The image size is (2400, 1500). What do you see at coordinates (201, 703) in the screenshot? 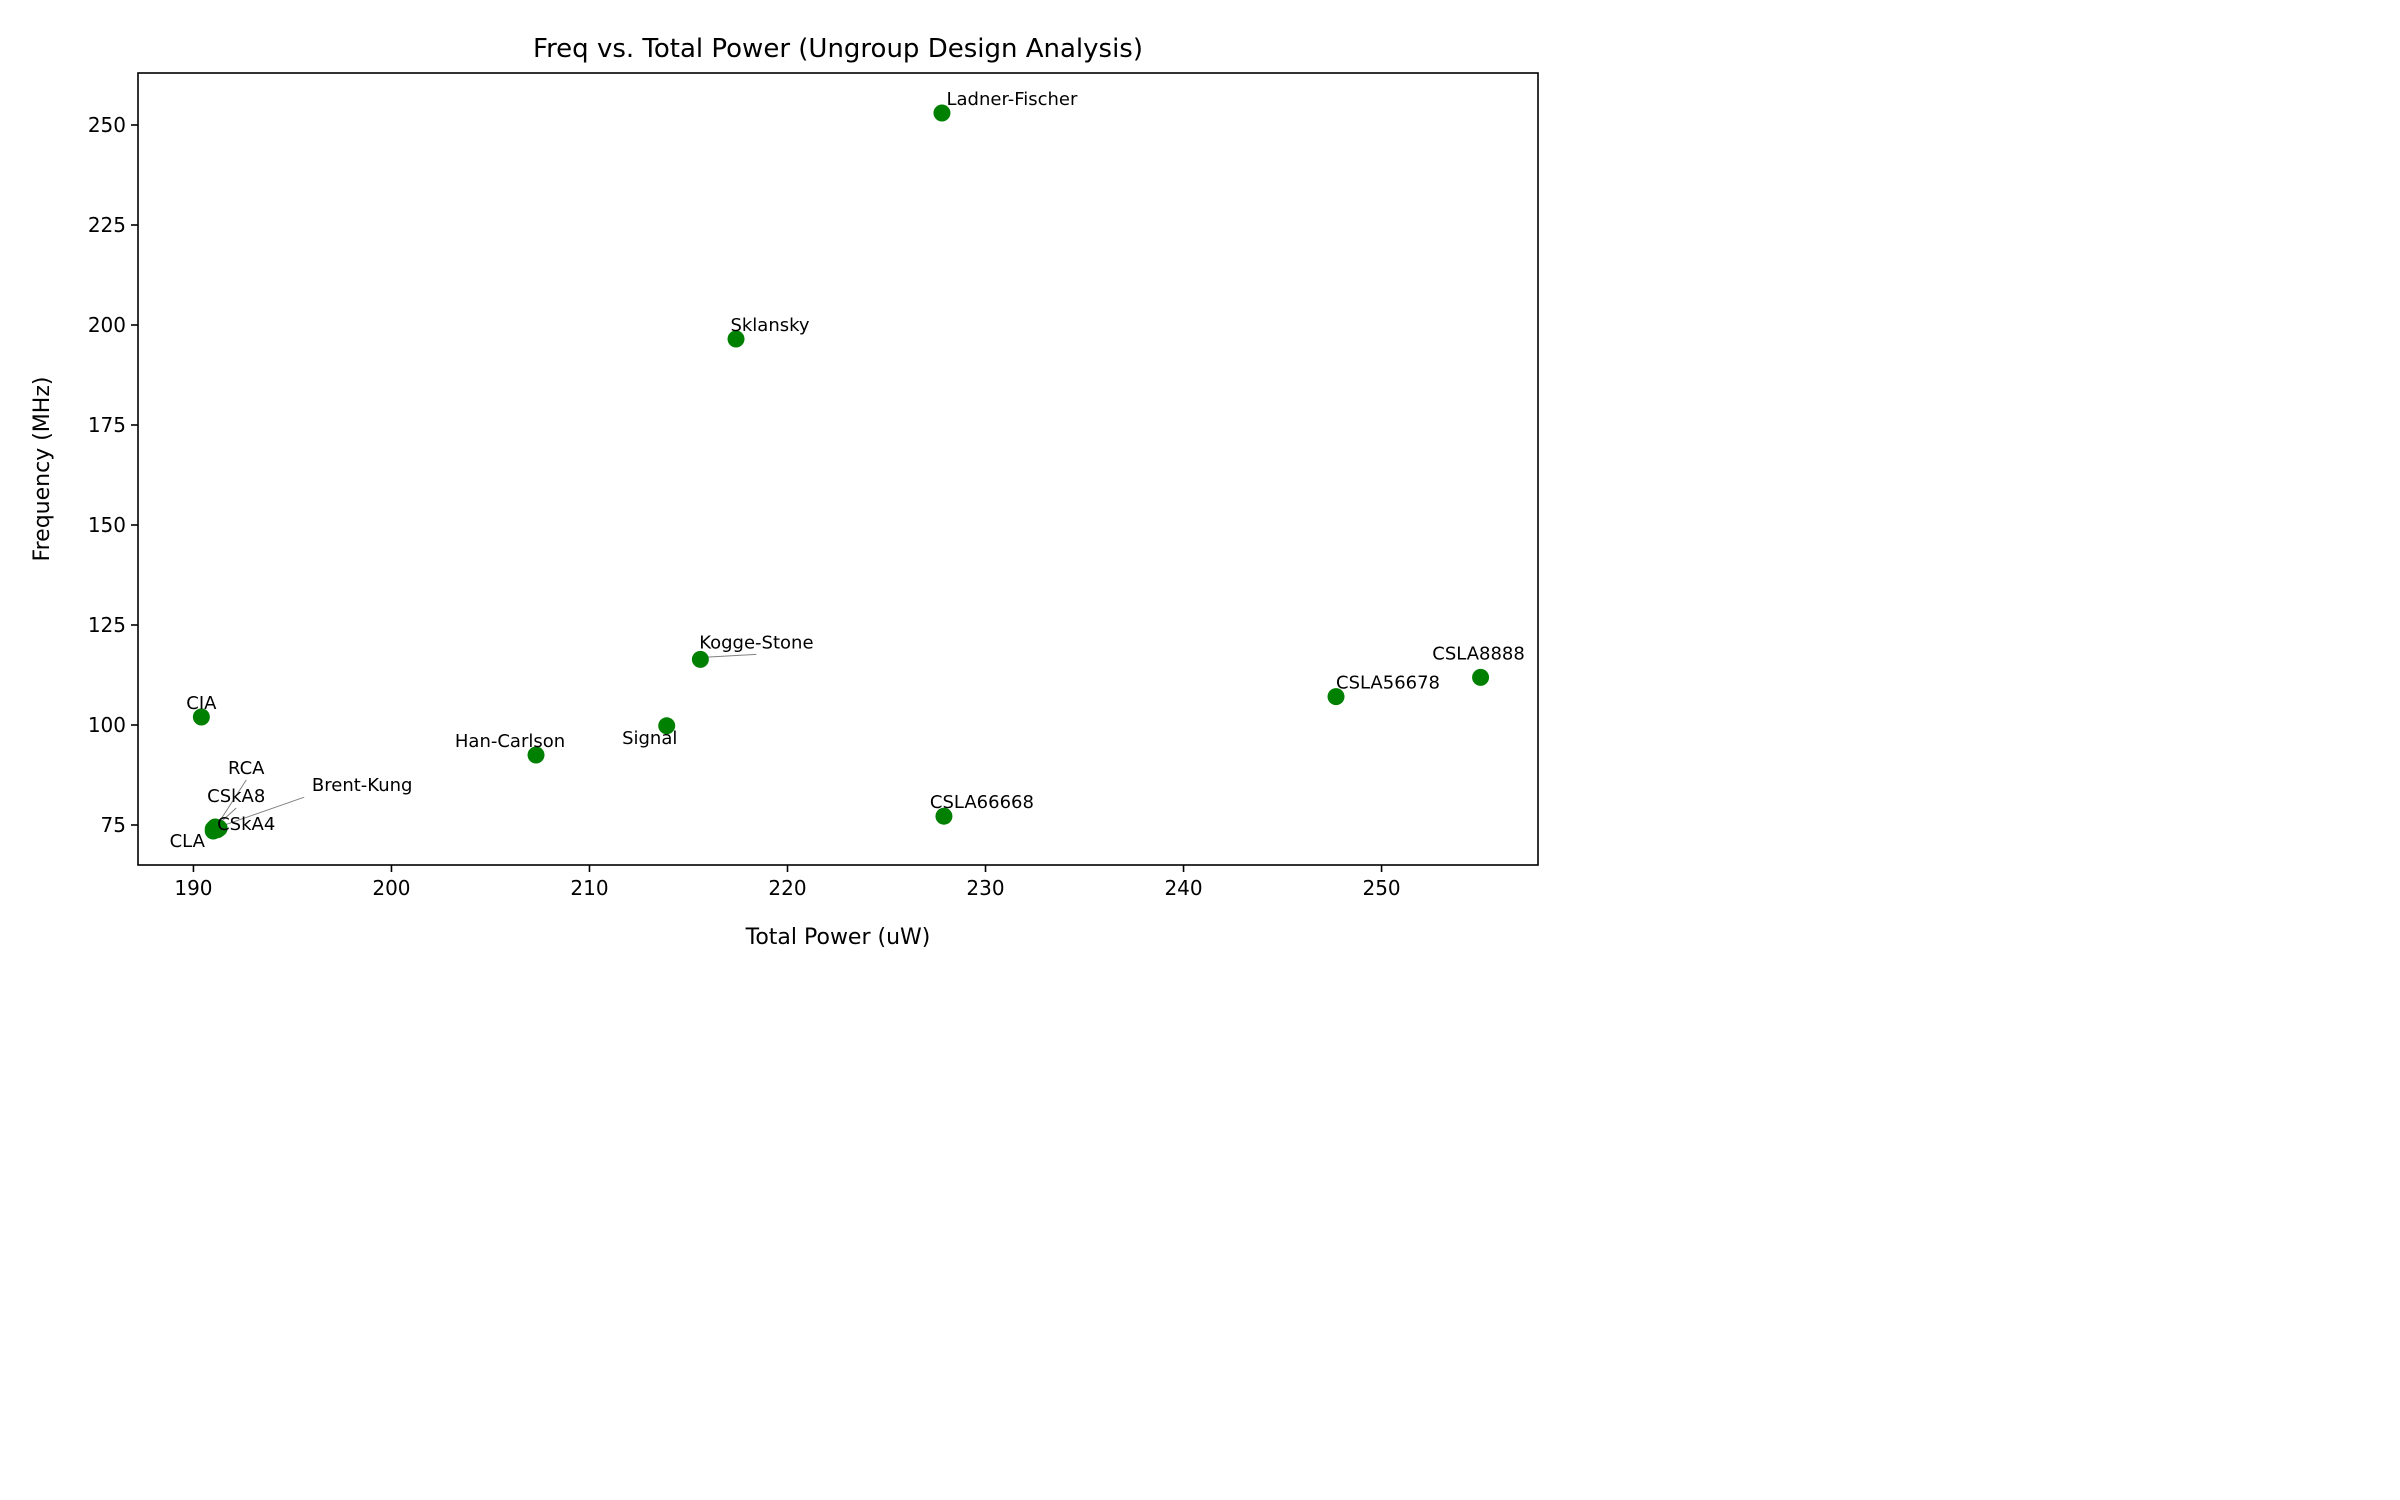
I see `point-label: CIA` at bounding box center [201, 703].